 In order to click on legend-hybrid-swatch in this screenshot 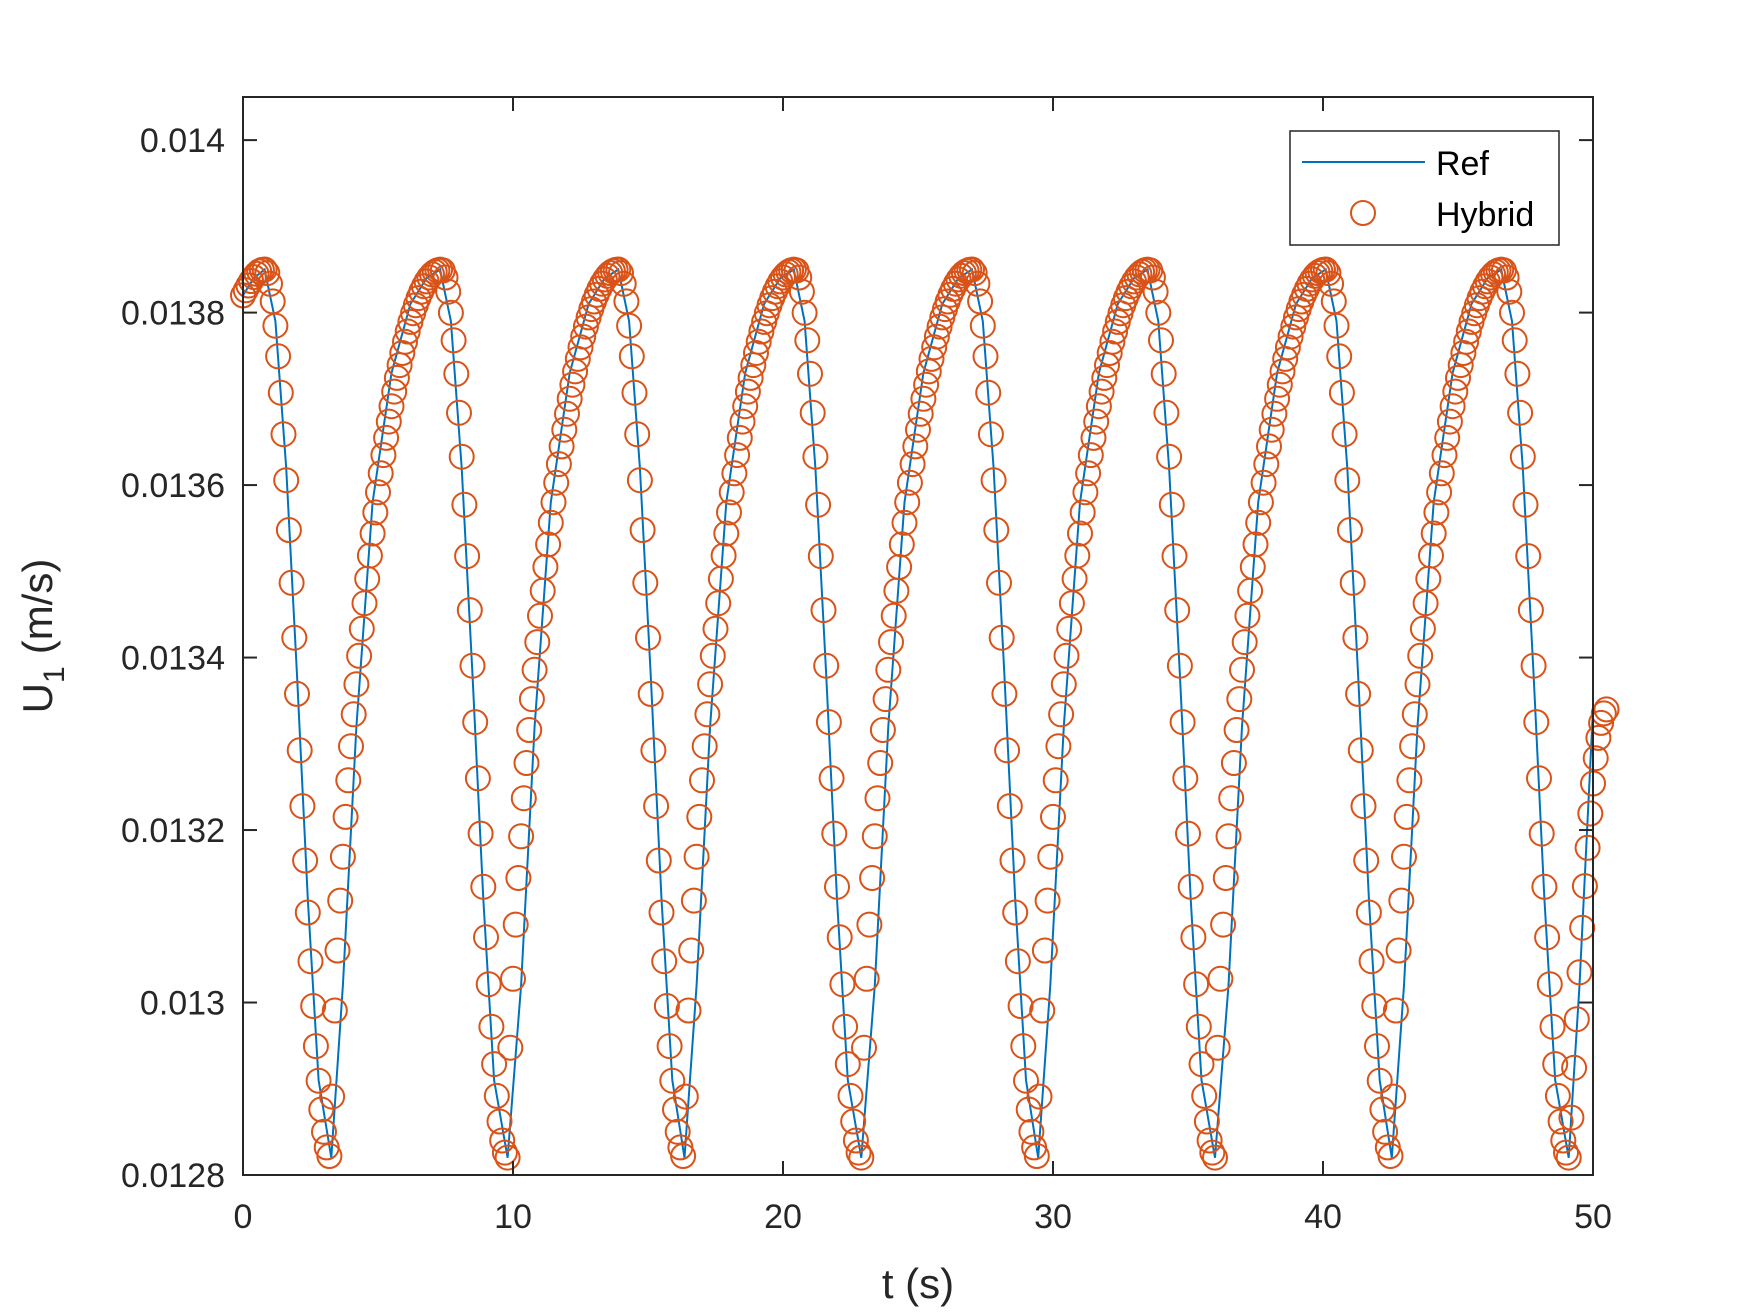, I will do `click(1363, 213)`.